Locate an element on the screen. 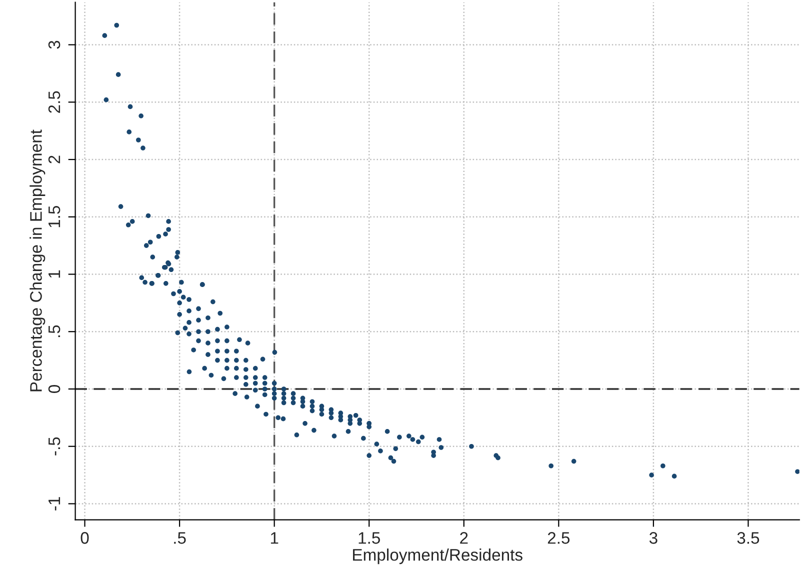  x-tick-label: 0 is located at coordinates (84, 538).